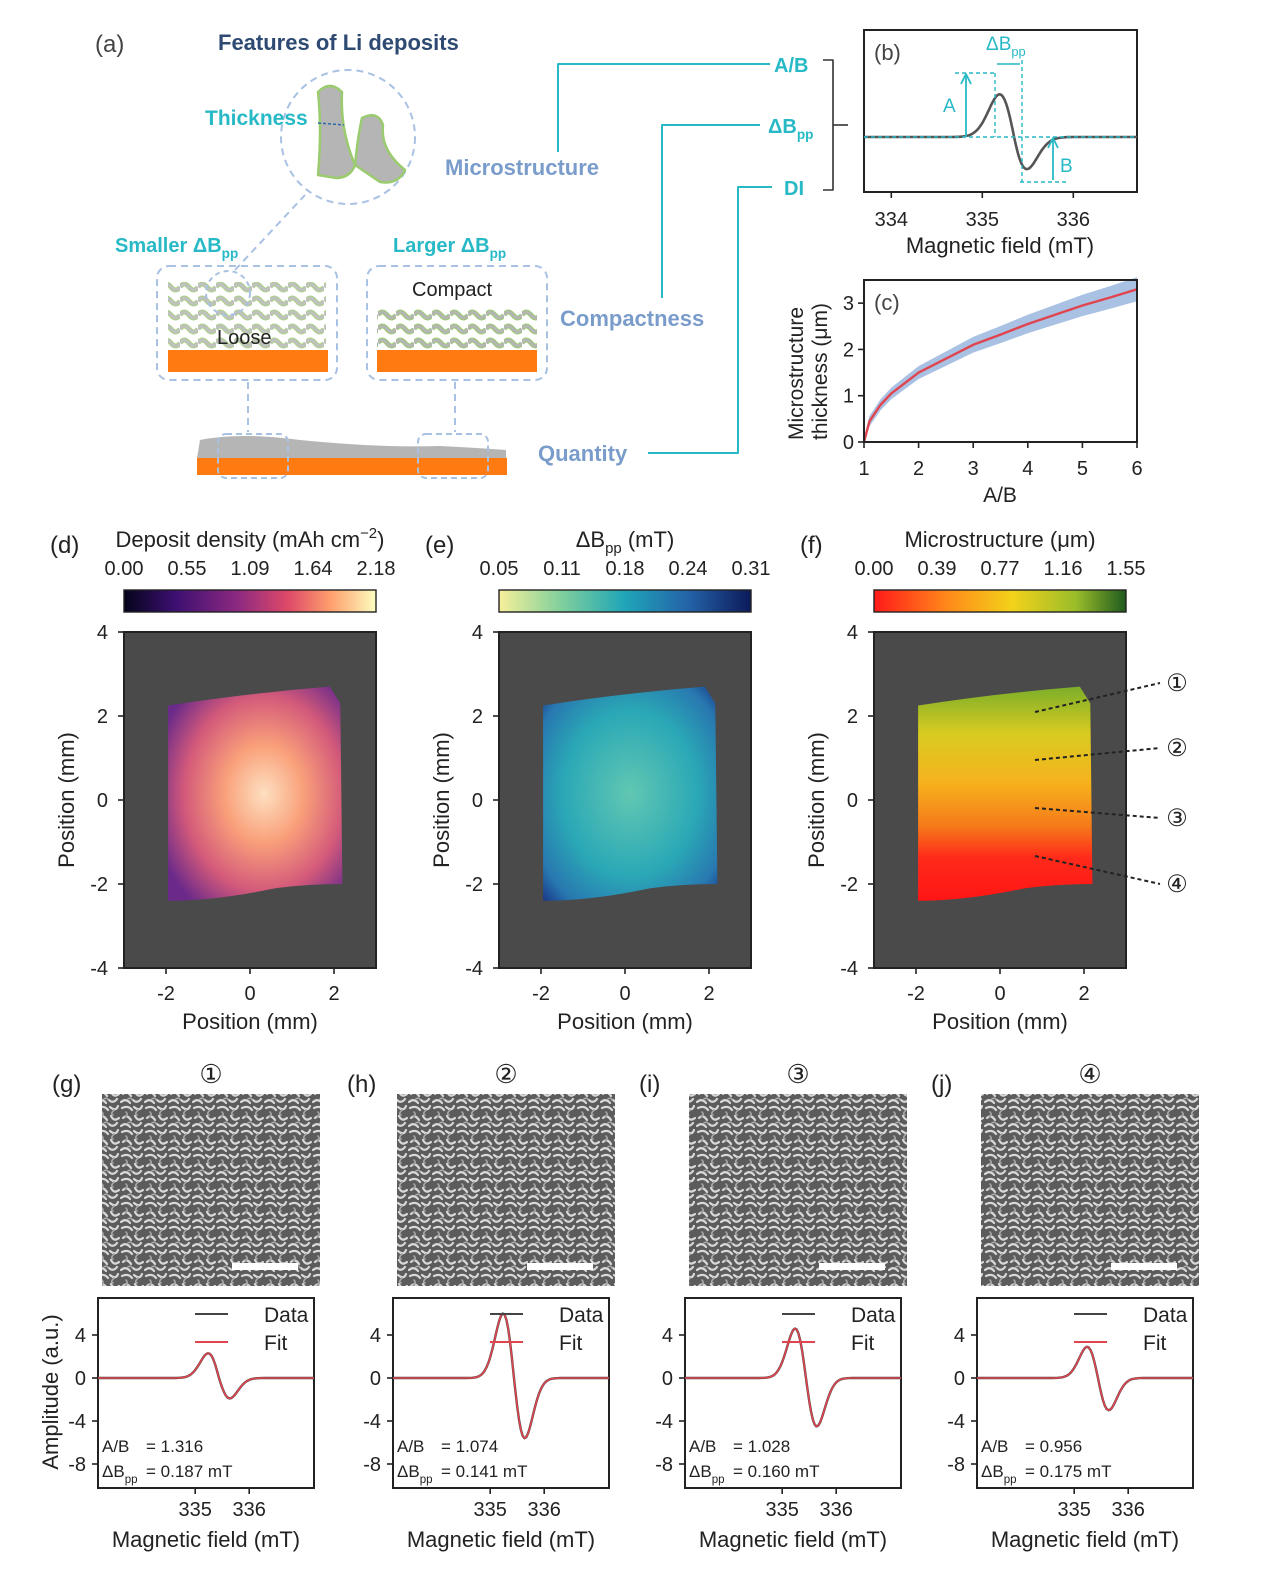  Describe the element at coordinates (999, 994) in the screenshot. I see `map-xtick-label-2: 0` at that location.